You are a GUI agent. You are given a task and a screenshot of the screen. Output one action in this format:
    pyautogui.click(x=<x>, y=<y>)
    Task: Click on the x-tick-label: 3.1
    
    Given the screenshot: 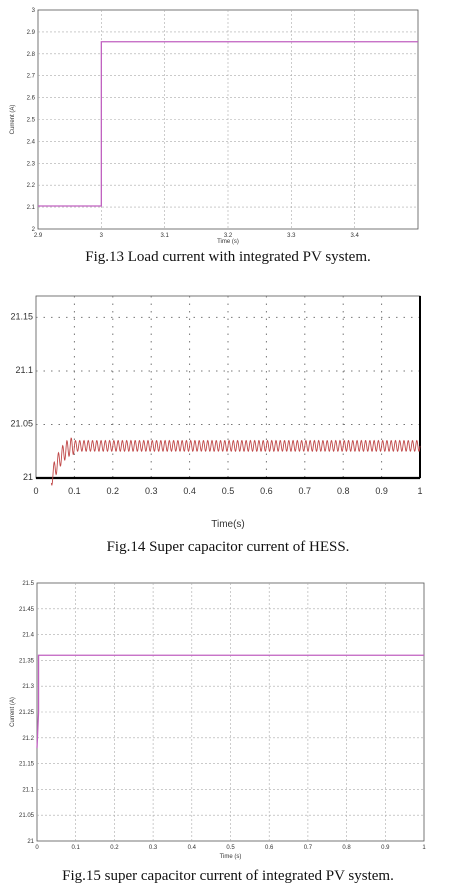 What is the action you would take?
    pyautogui.click(x=164, y=236)
    